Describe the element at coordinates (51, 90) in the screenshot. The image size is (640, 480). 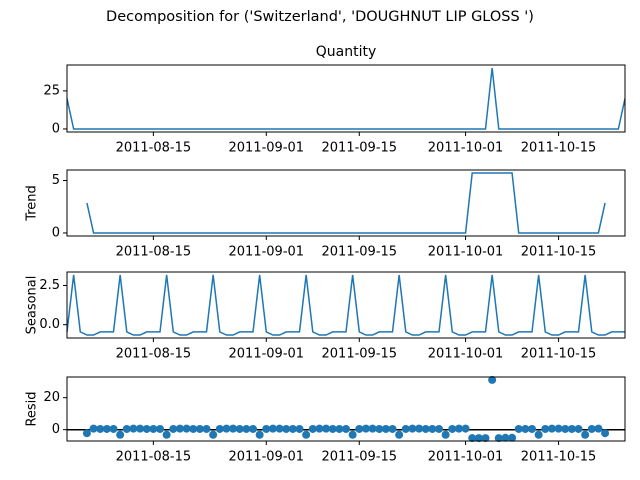
I see `y-tick-label: 25` at that location.